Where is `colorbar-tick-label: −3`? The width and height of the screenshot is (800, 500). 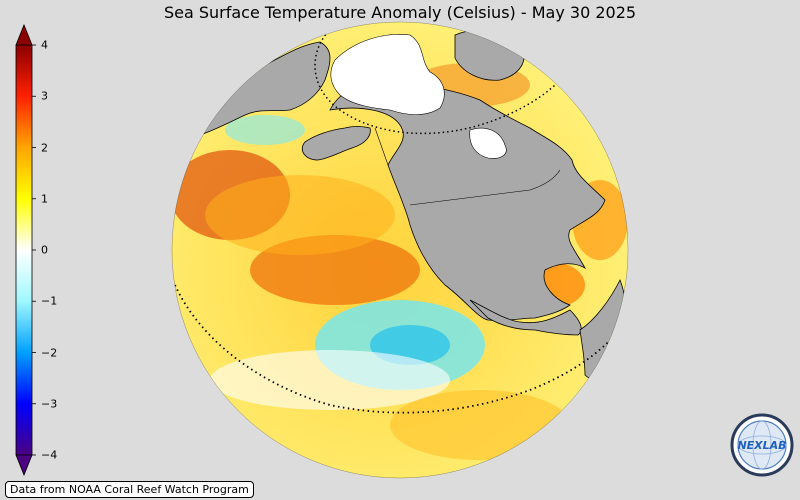 colorbar-tick-label: −3 is located at coordinates (49, 404).